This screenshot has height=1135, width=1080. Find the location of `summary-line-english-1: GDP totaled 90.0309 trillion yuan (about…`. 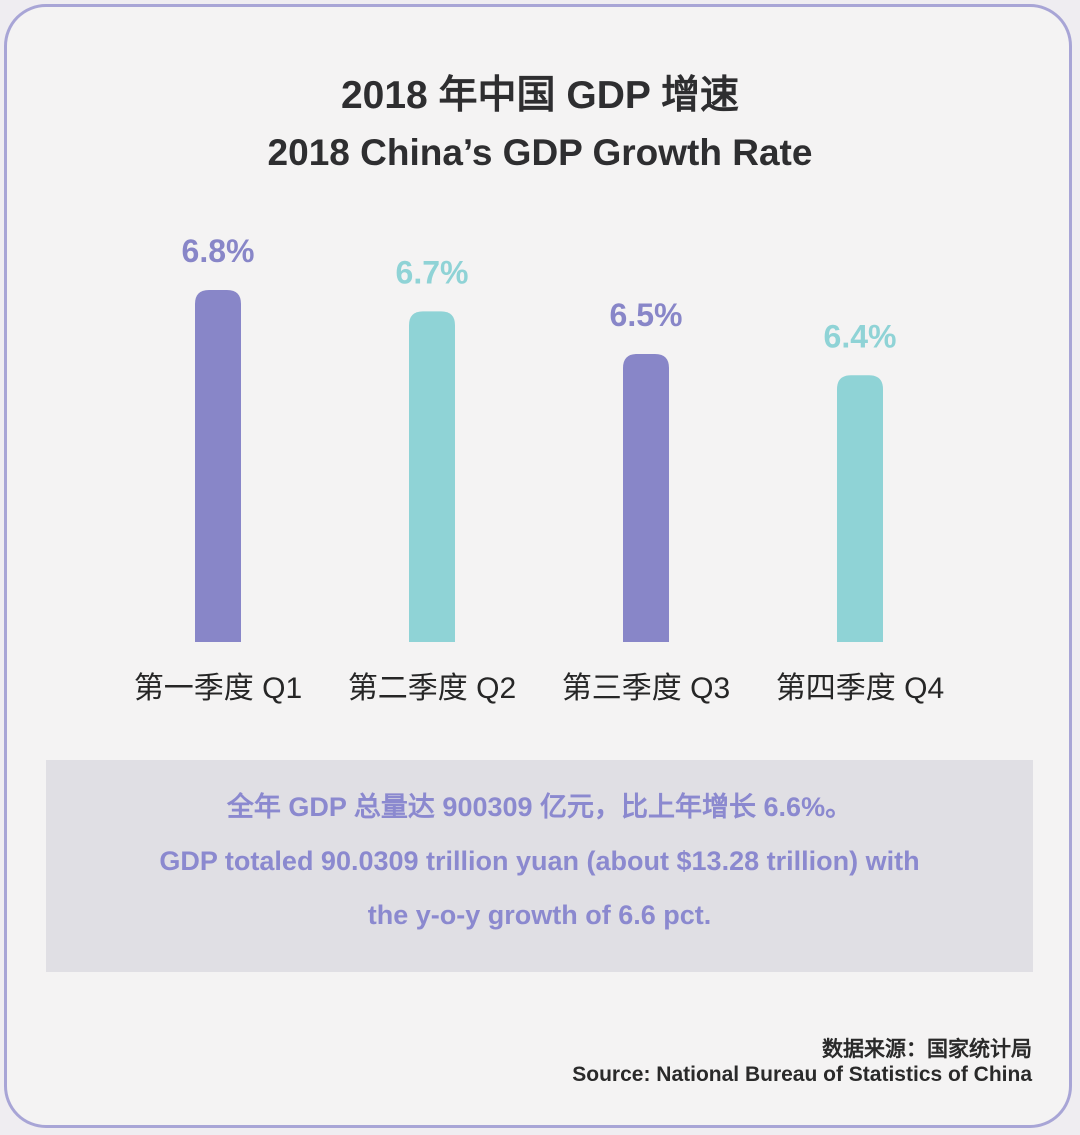

summary-line-english-1: GDP totaled 90.0309 trillion yuan (about… is located at coordinates (539, 861).